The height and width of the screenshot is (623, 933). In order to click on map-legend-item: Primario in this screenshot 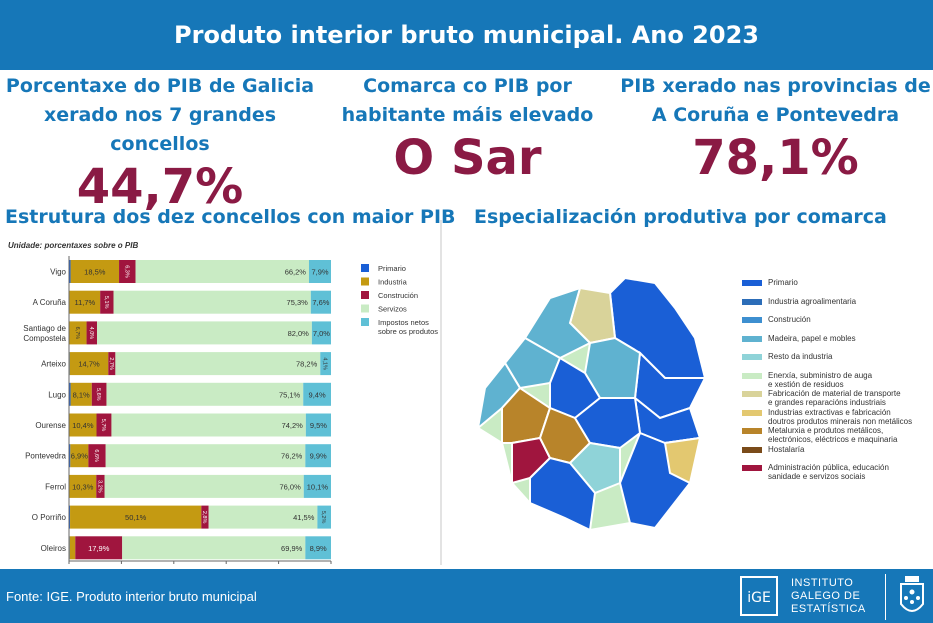, I will do `click(837, 287)`.